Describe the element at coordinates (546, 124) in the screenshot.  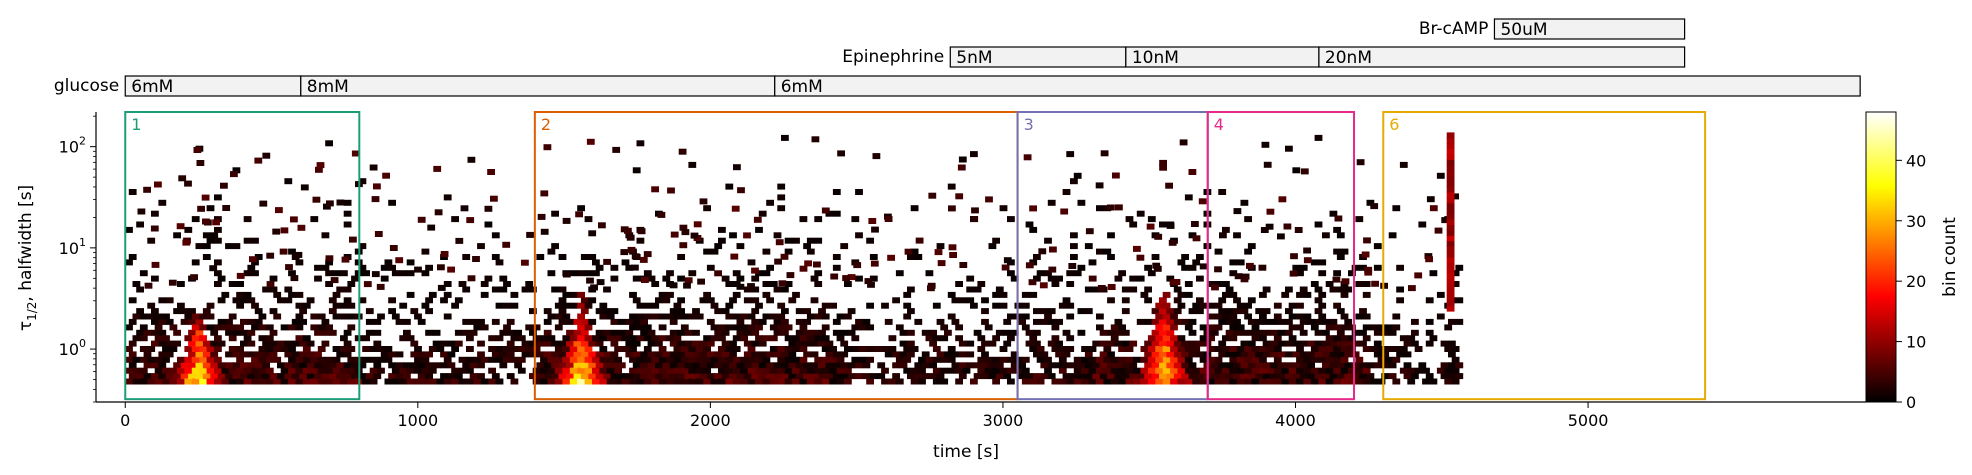
I see `region-label: 2` at that location.